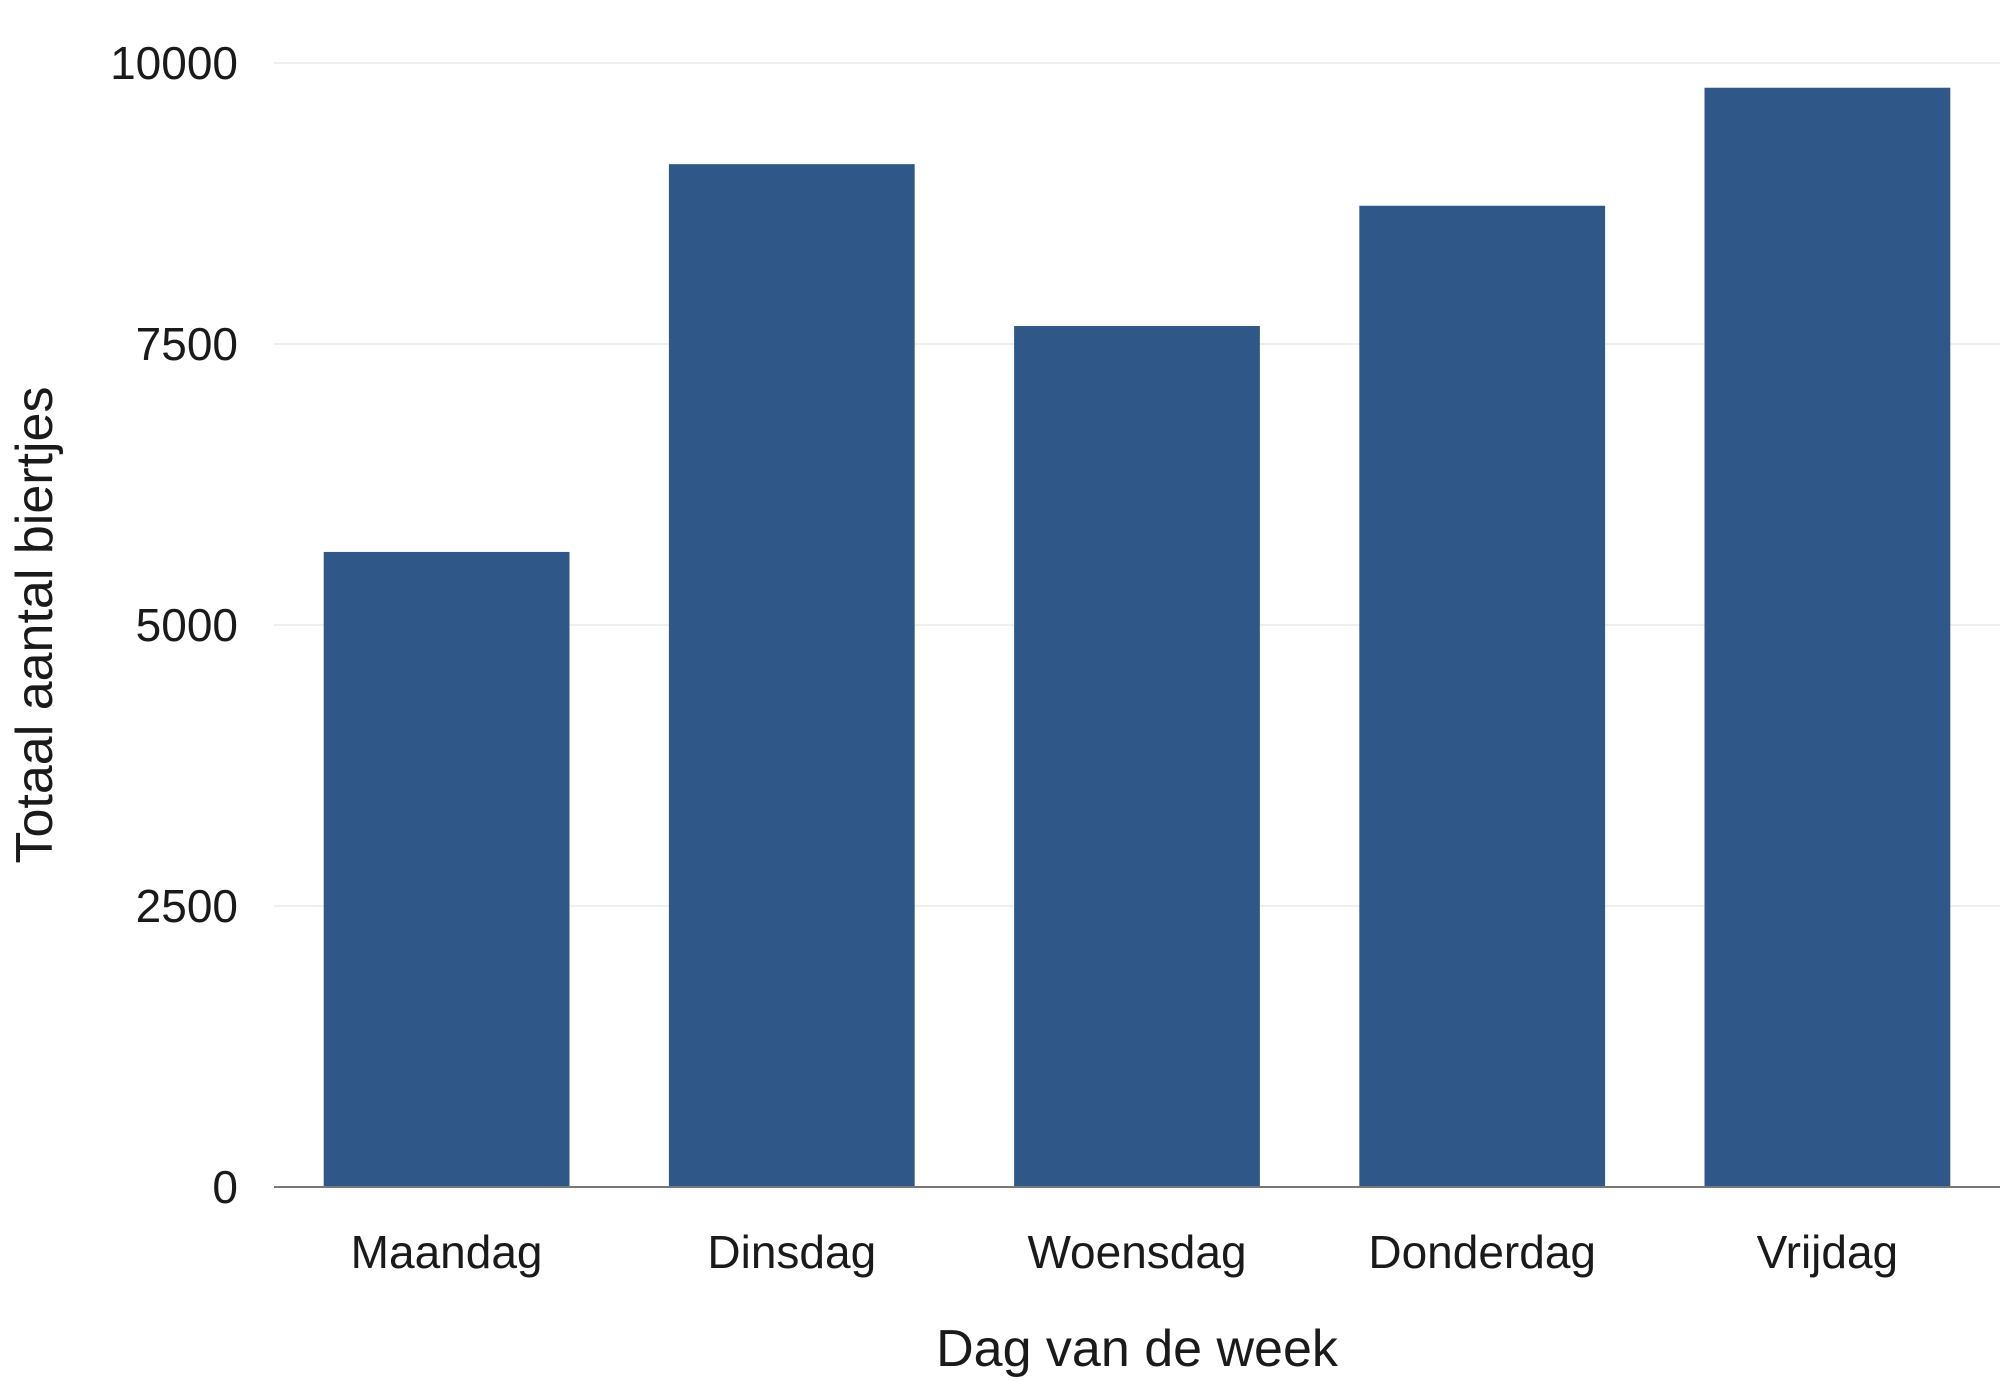  Describe the element at coordinates (187, 625) in the screenshot. I see `y-tick-label: 5000` at that location.